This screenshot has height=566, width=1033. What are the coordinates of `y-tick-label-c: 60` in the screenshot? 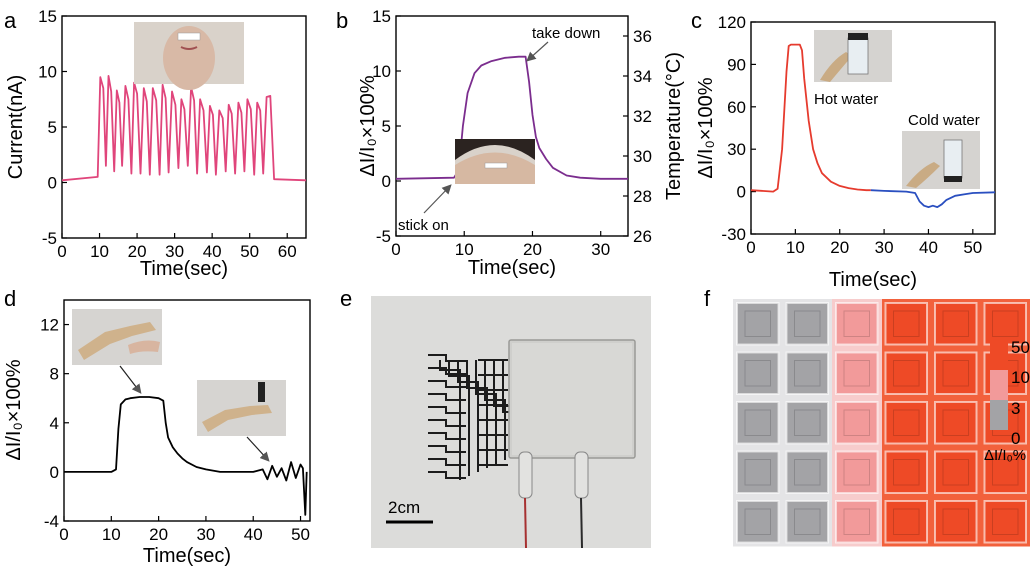 It's located at (736, 107).